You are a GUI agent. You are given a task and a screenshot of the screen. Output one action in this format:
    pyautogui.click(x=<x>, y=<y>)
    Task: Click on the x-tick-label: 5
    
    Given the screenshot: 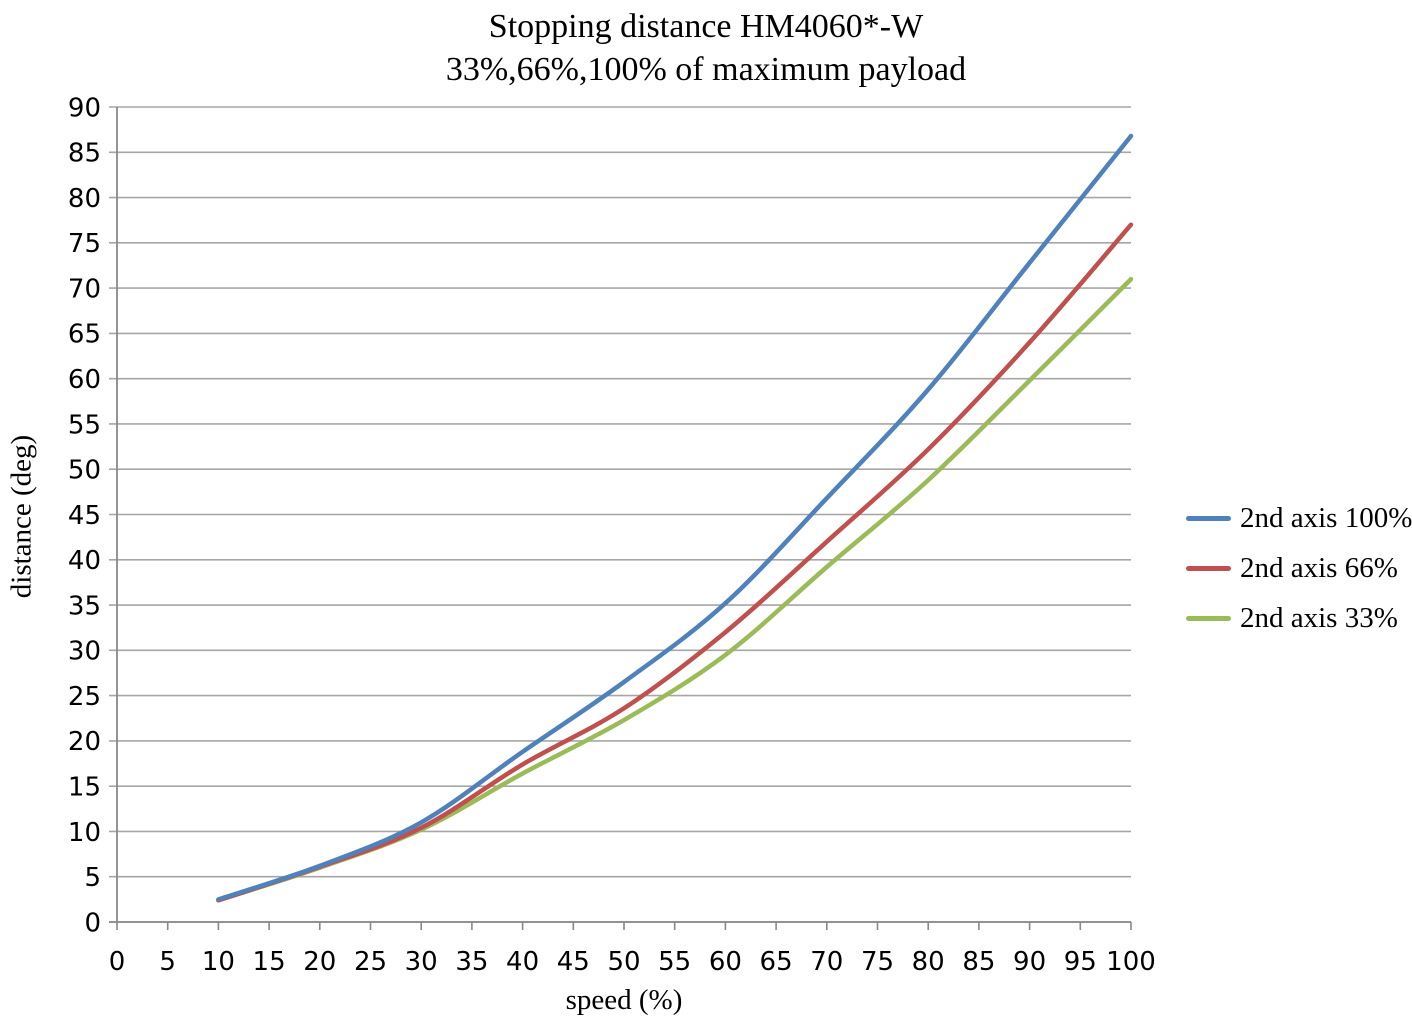 What is the action you would take?
    pyautogui.click(x=167, y=962)
    